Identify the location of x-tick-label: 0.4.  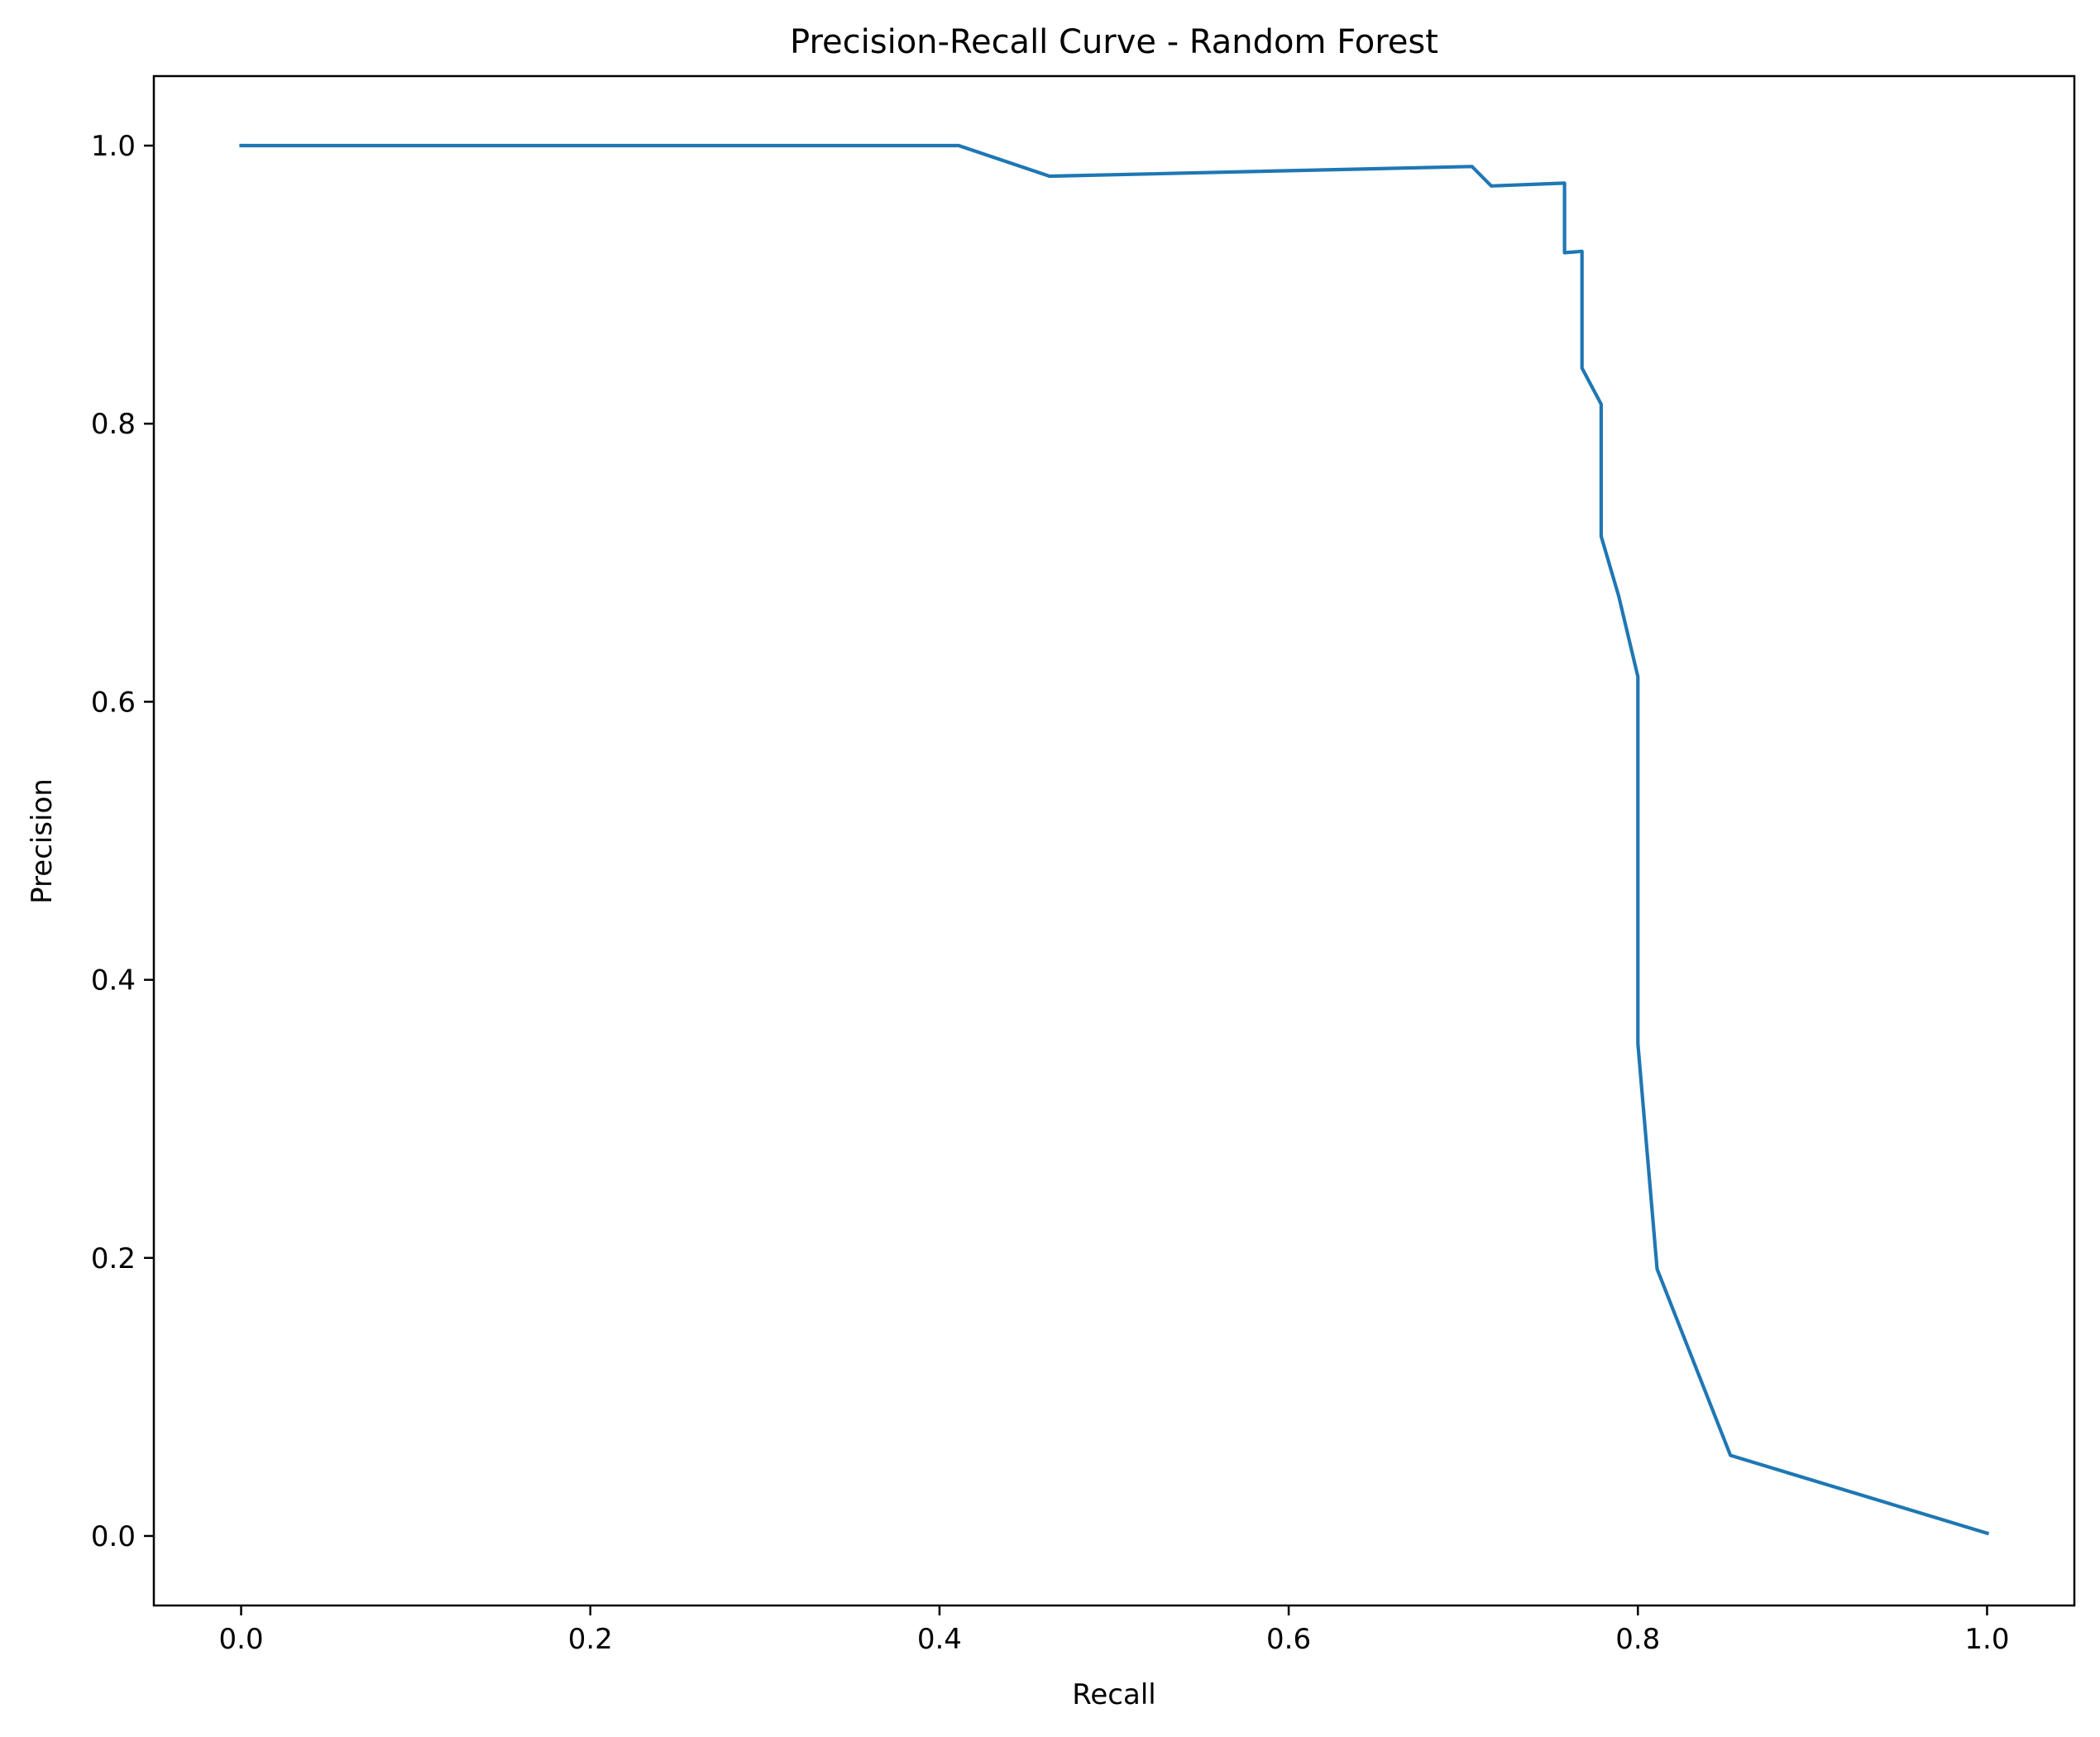
(939, 1639).